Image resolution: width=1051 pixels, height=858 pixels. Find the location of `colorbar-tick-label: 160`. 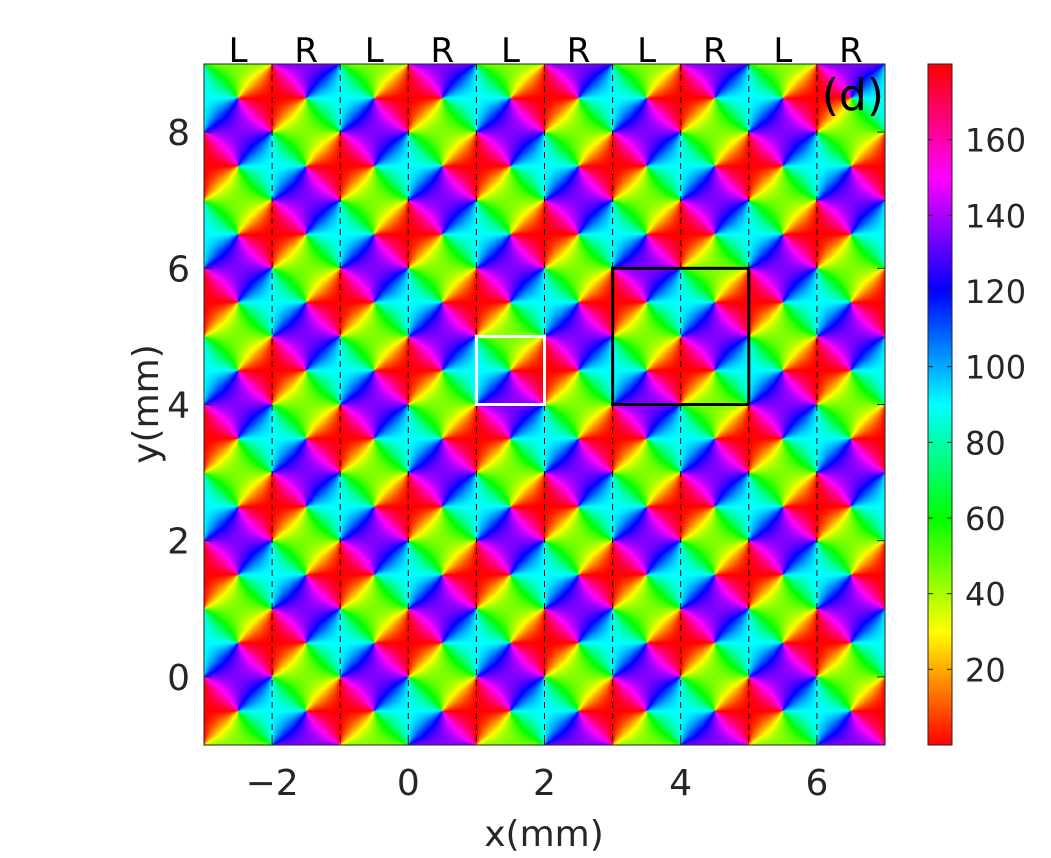

colorbar-tick-label: 160 is located at coordinates (995, 141).